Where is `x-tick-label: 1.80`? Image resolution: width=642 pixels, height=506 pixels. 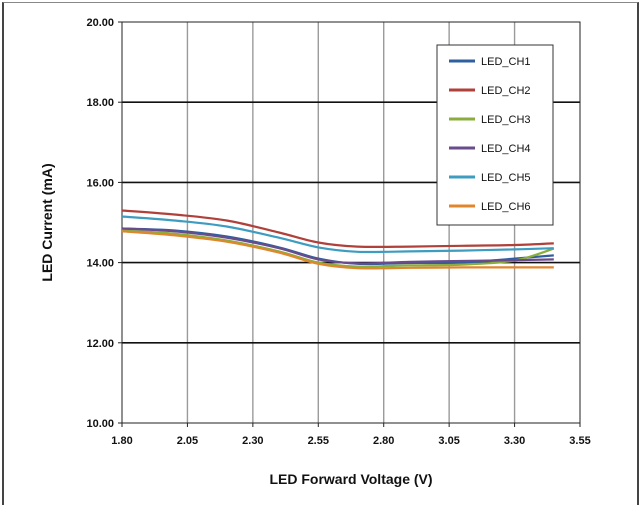
x-tick-label: 1.80 is located at coordinates (121, 441).